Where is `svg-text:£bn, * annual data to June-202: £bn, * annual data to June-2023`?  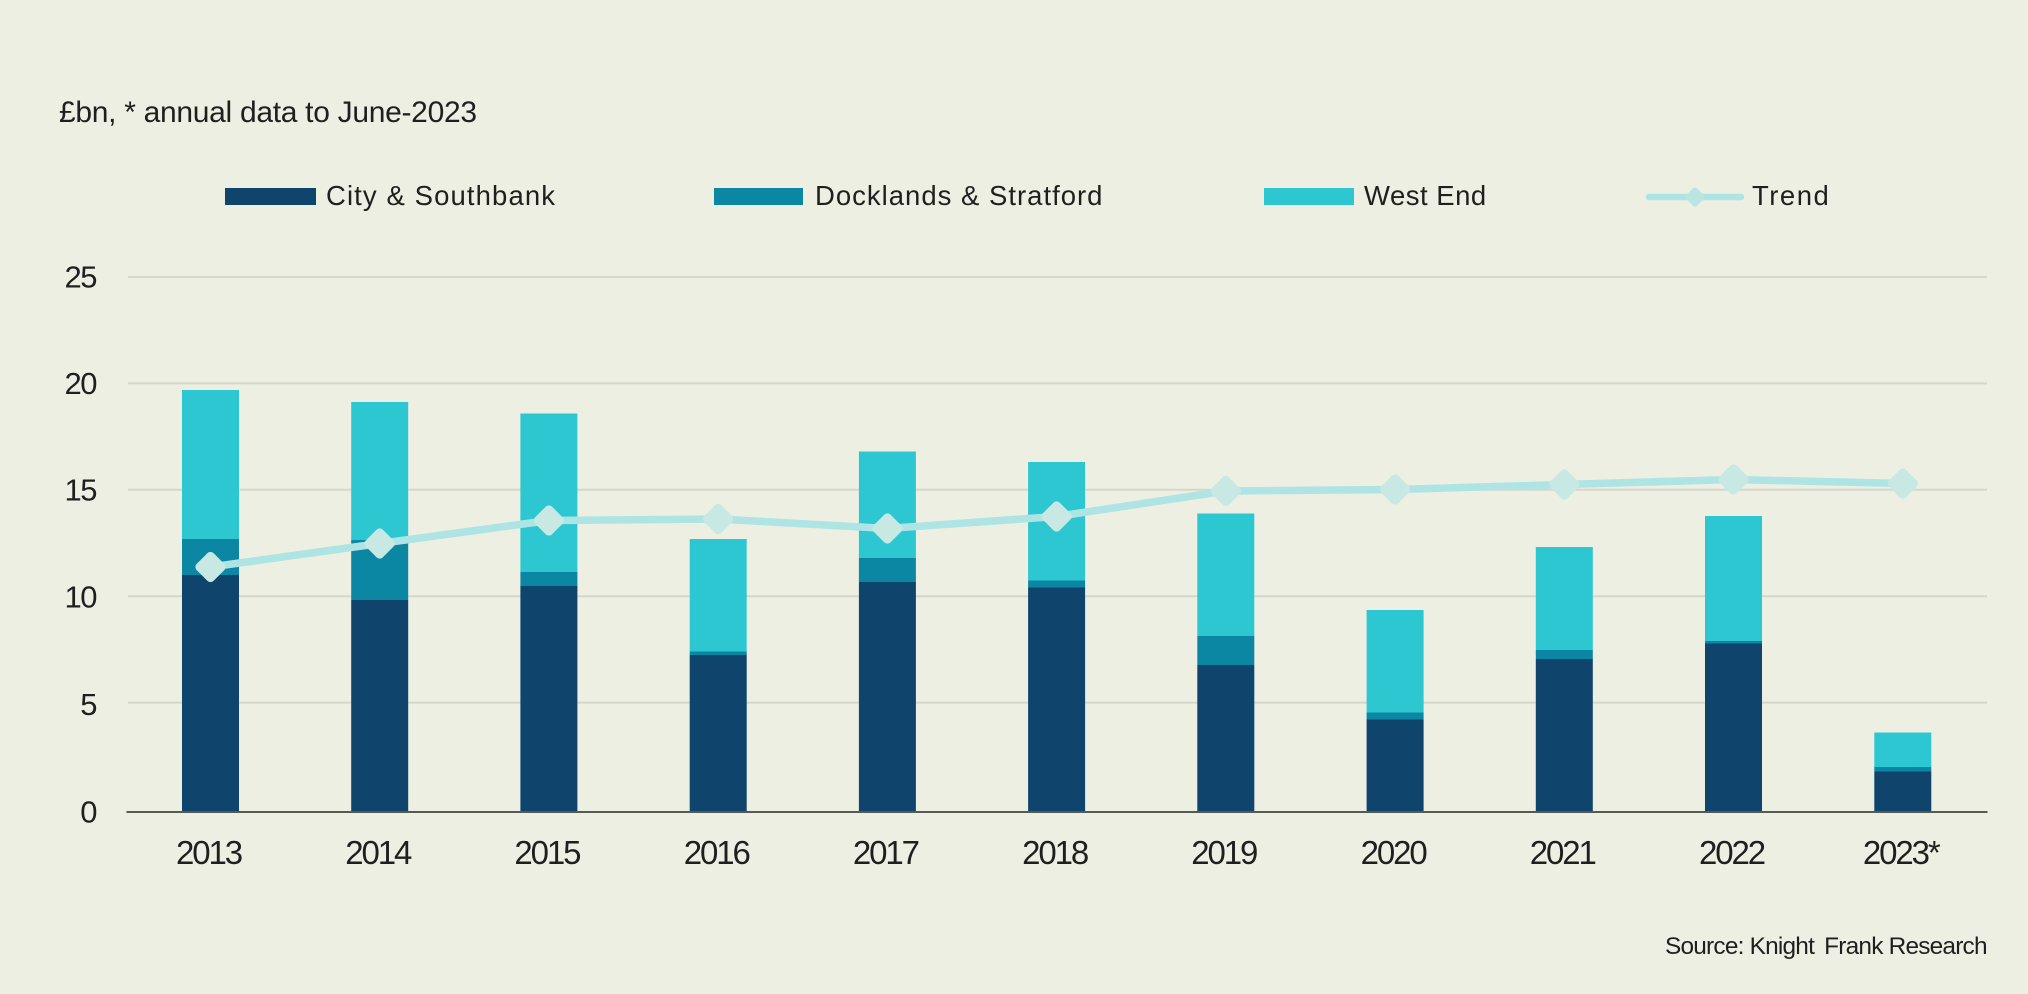
svg-text:£bn, * annual data to June-202: £bn, * annual data to June-2023 is located at coordinates (268, 112).